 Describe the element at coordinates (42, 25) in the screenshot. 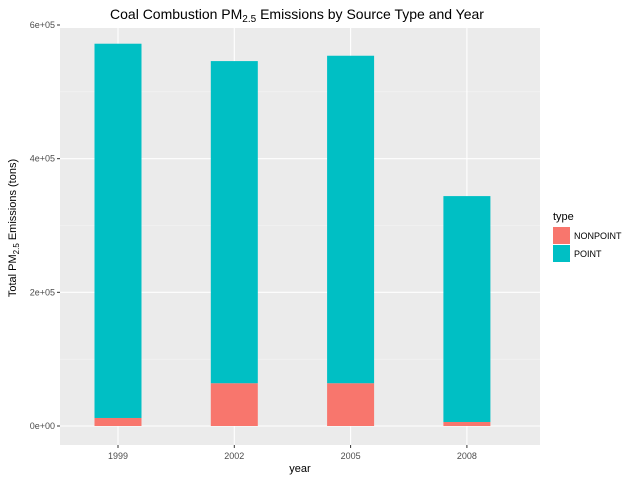

I see `y-tick-label: 6e+05` at that location.